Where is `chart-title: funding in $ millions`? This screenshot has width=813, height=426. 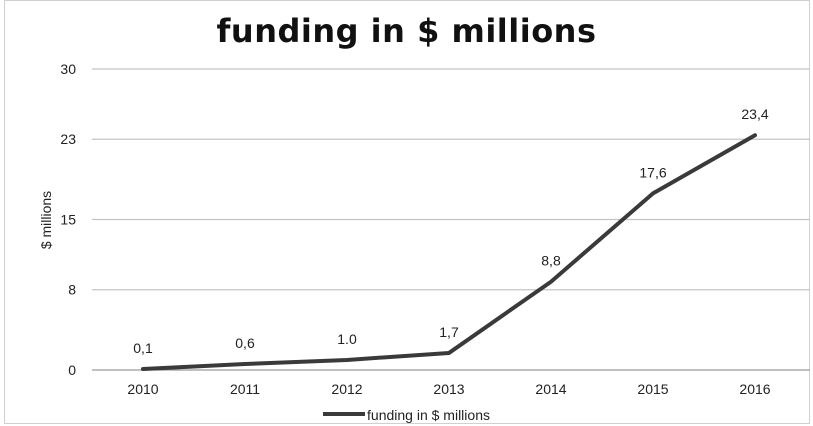
chart-title: funding in $ millions is located at coordinates (406, 31).